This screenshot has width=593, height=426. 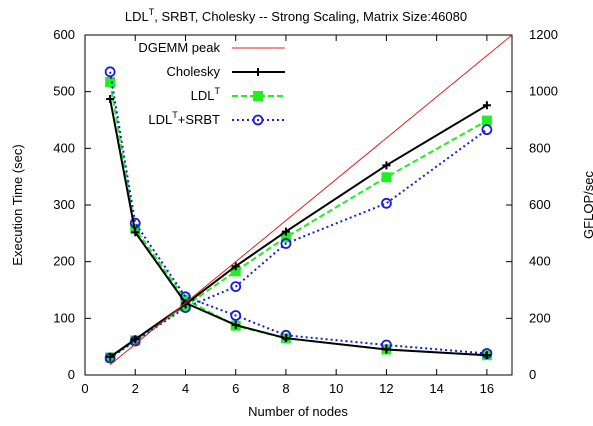 I want to click on legend-item-dgemm: DGEMM peak, so click(x=211, y=47).